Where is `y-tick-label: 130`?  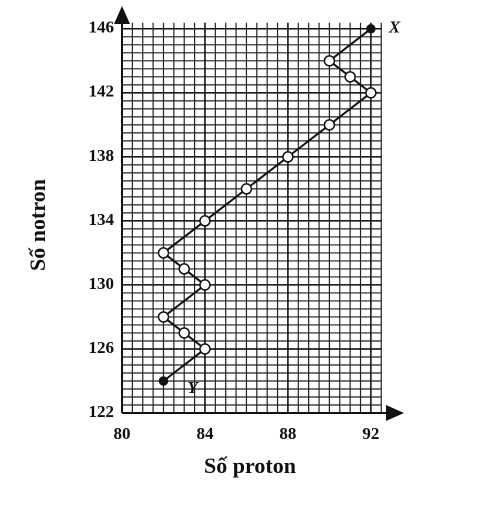 y-tick-label: 130 is located at coordinates (102, 283).